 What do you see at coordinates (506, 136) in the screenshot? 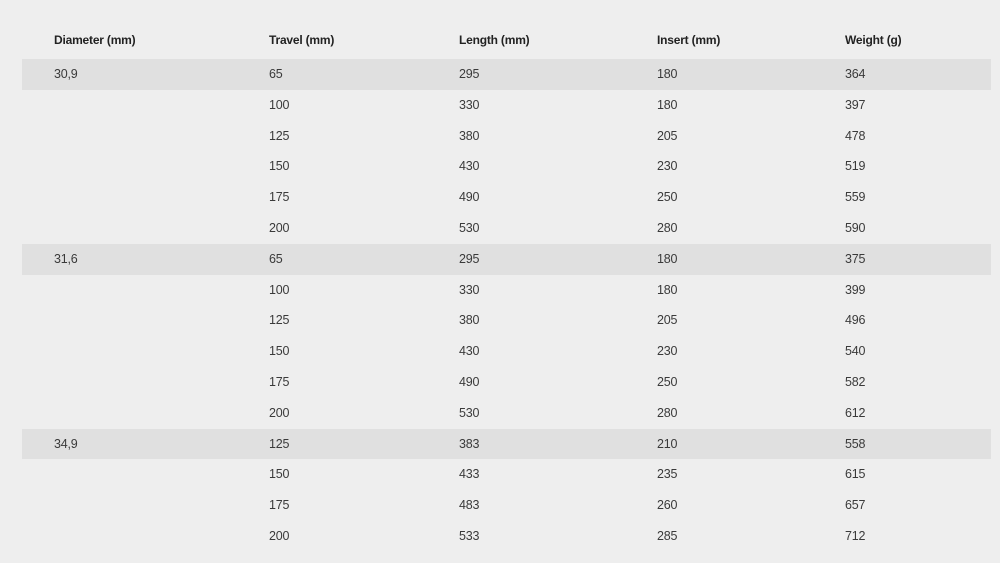
I see `table-row: 125 380 205 478` at bounding box center [506, 136].